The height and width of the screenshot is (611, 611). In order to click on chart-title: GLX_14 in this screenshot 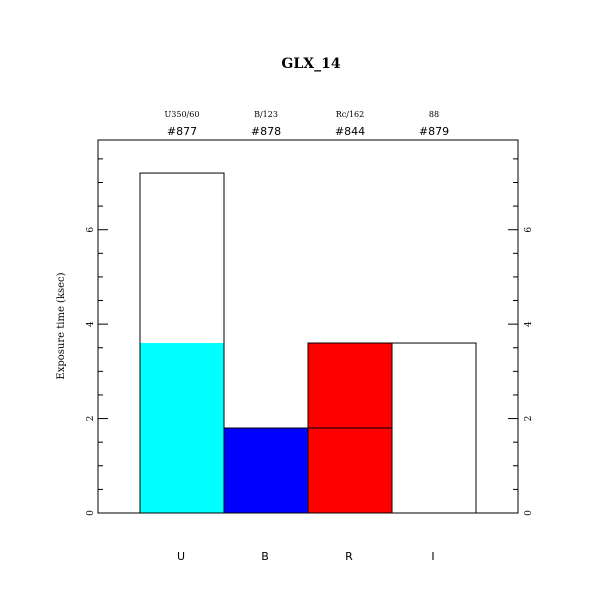, I will do `click(310, 64)`.